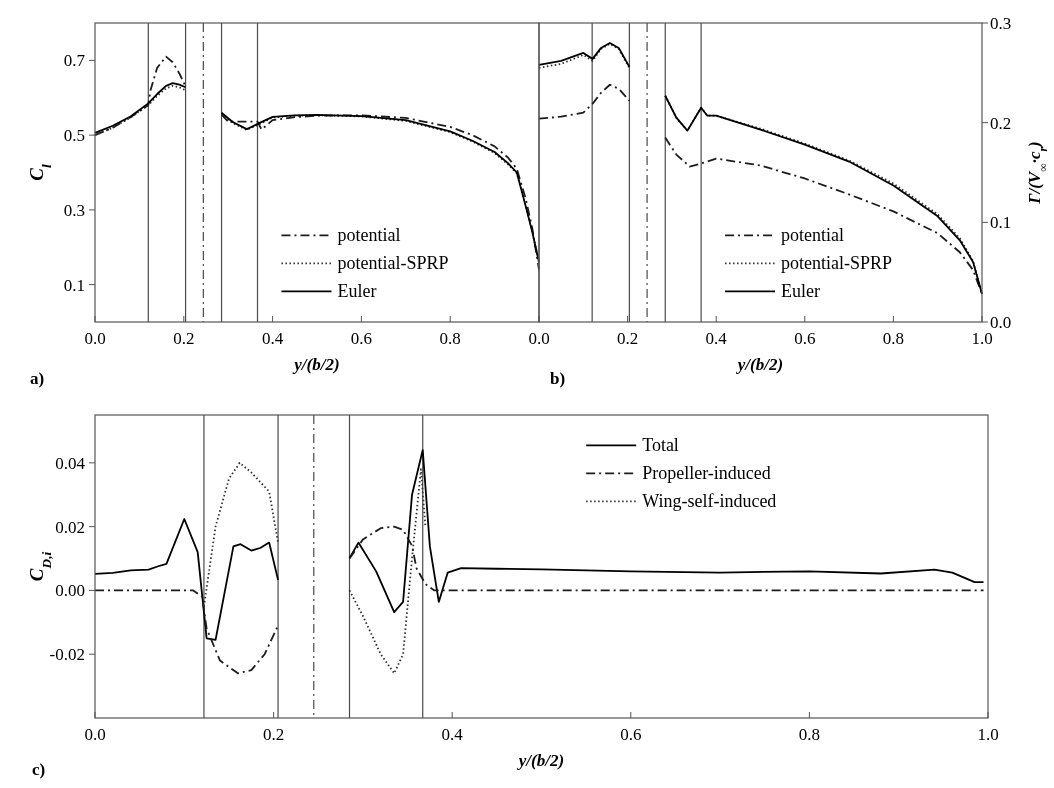 This screenshot has height=788, width=1054. What do you see at coordinates (70, 463) in the screenshot?
I see `y-tick-label: 0.04` at bounding box center [70, 463].